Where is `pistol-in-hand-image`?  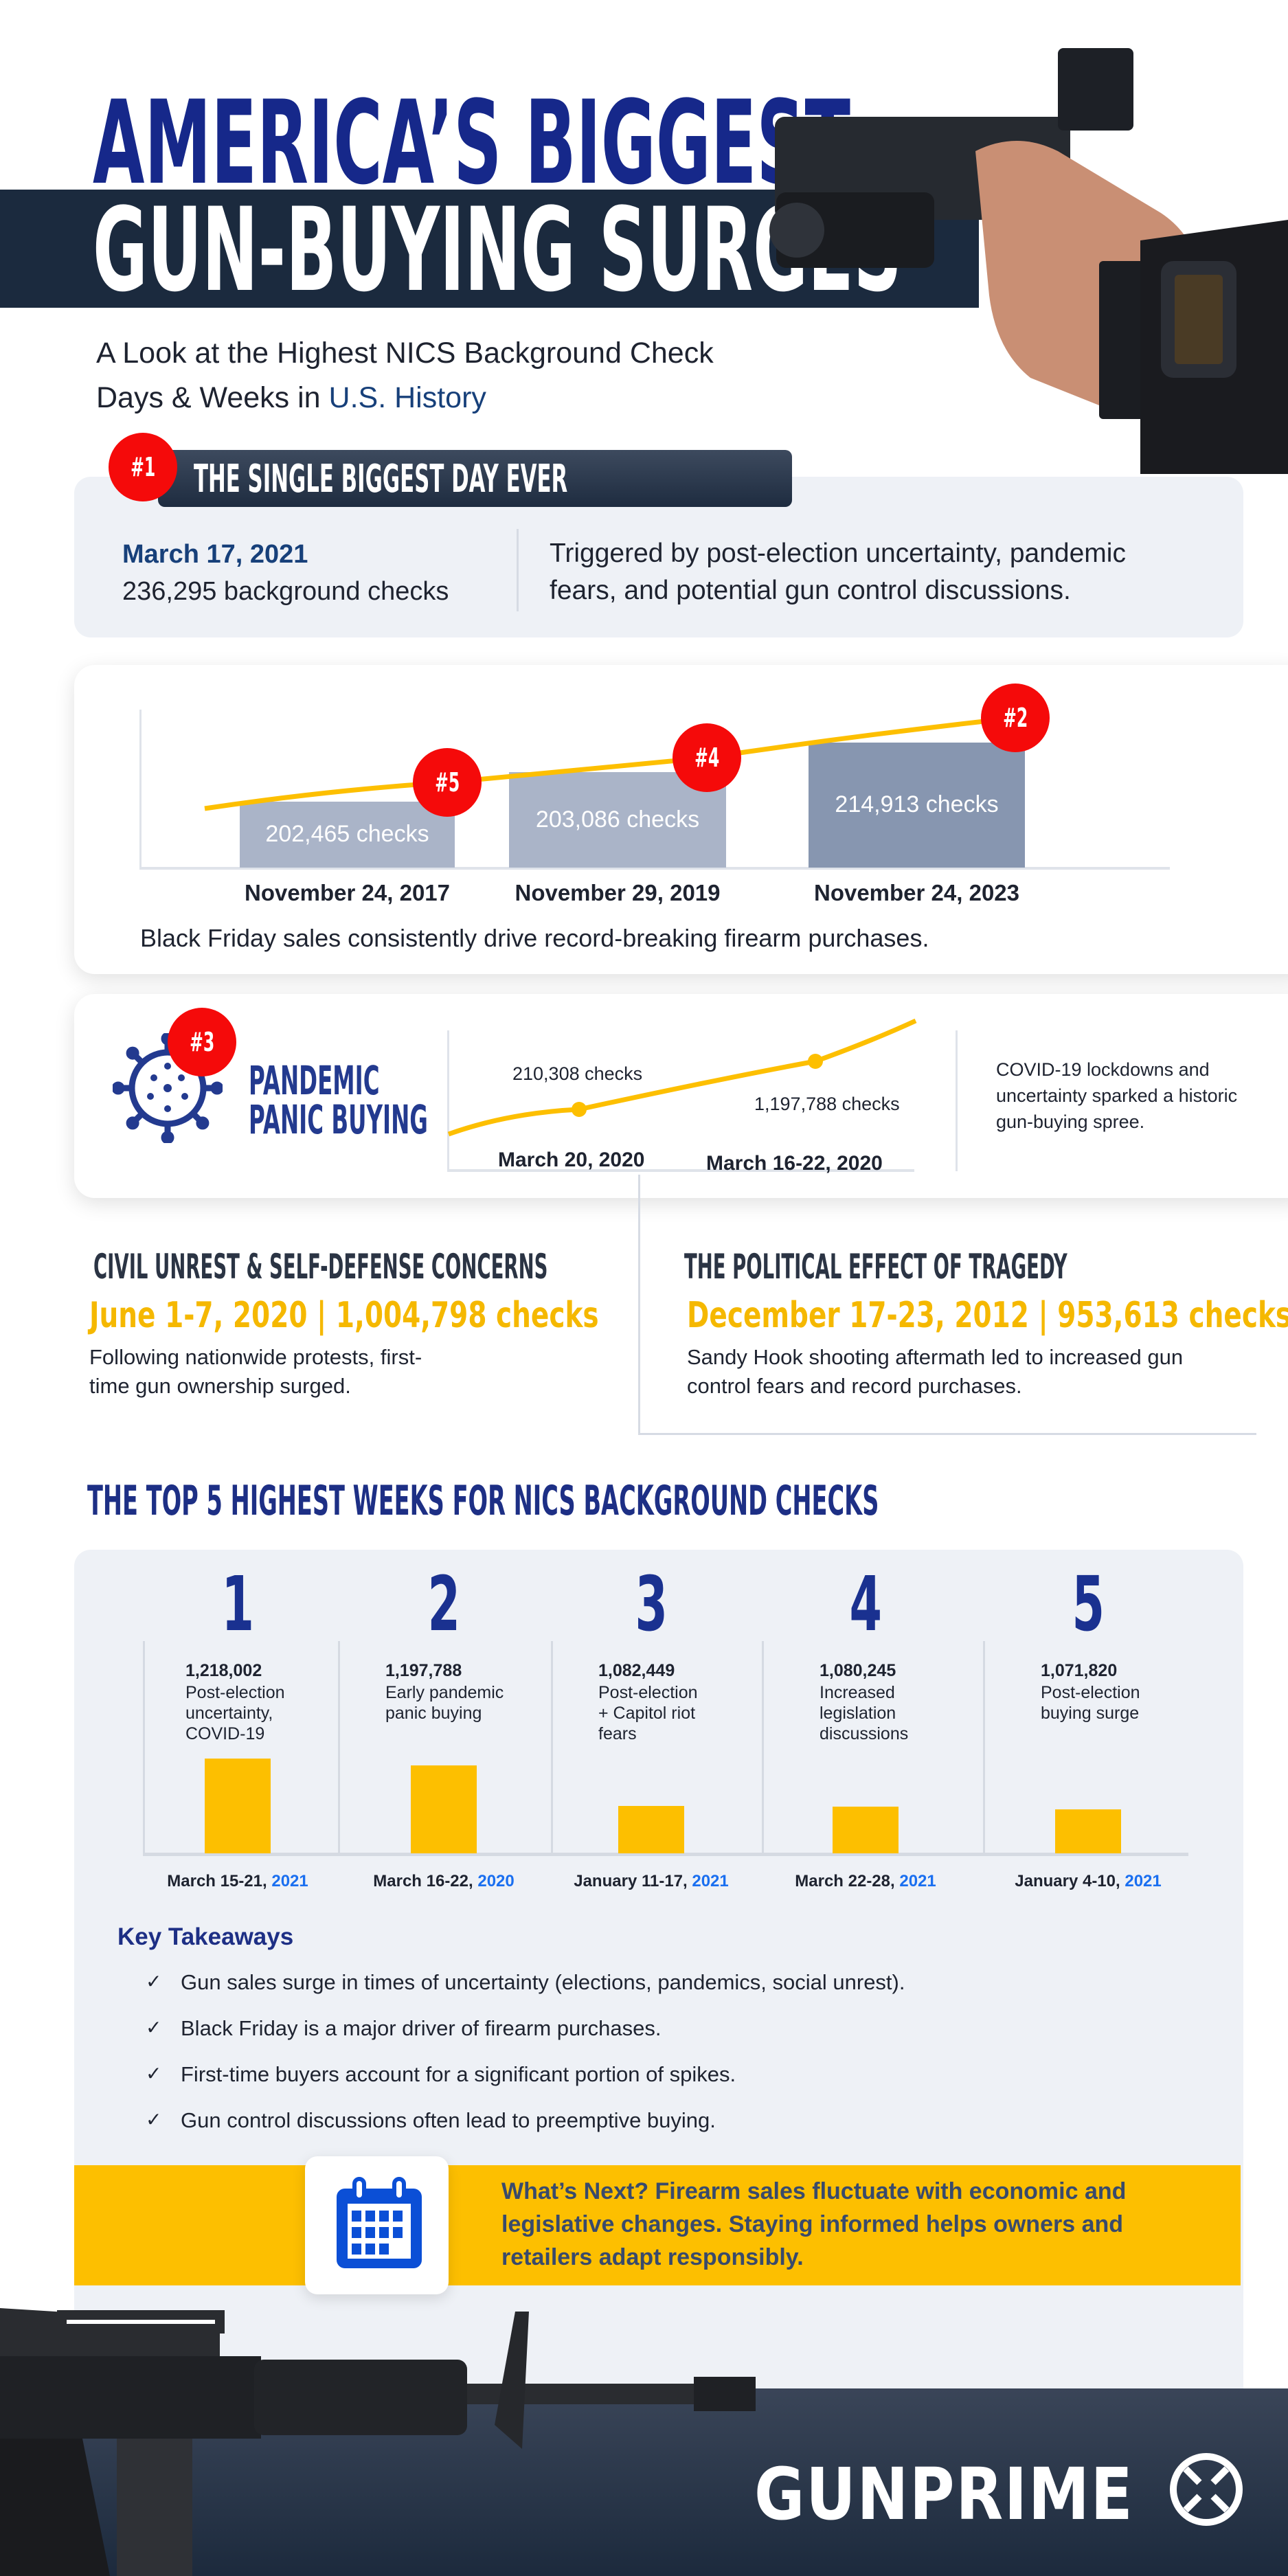 pistol-in-hand-image is located at coordinates (1028, 261).